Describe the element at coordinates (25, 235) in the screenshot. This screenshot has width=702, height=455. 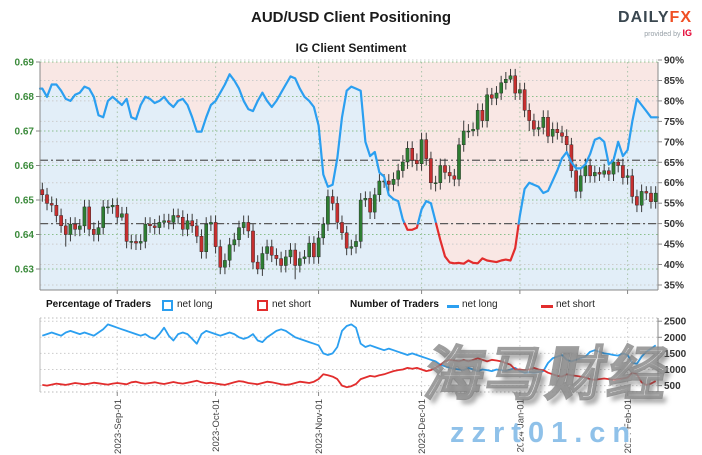
I see `price-tick-label: 0.64` at that location.